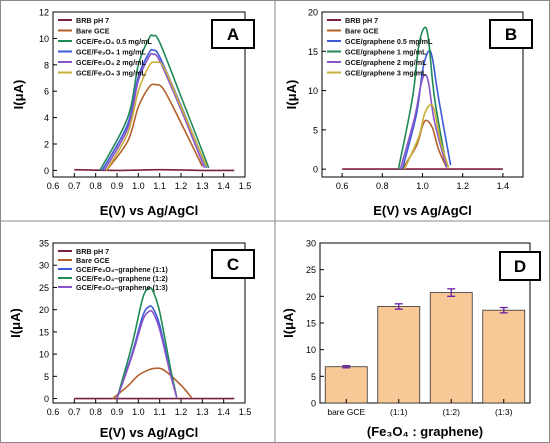 The height and width of the screenshot is (443, 550). I want to click on y-tick-label: 2, so click(46, 145).